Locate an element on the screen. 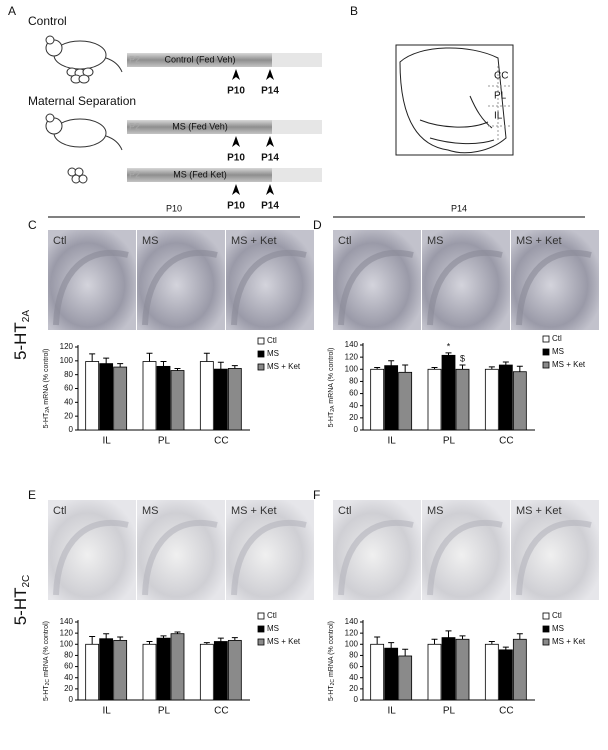 Image resolution: width=608 pixels, height=750 pixels. significance-marker: * is located at coordinates (449, 346).